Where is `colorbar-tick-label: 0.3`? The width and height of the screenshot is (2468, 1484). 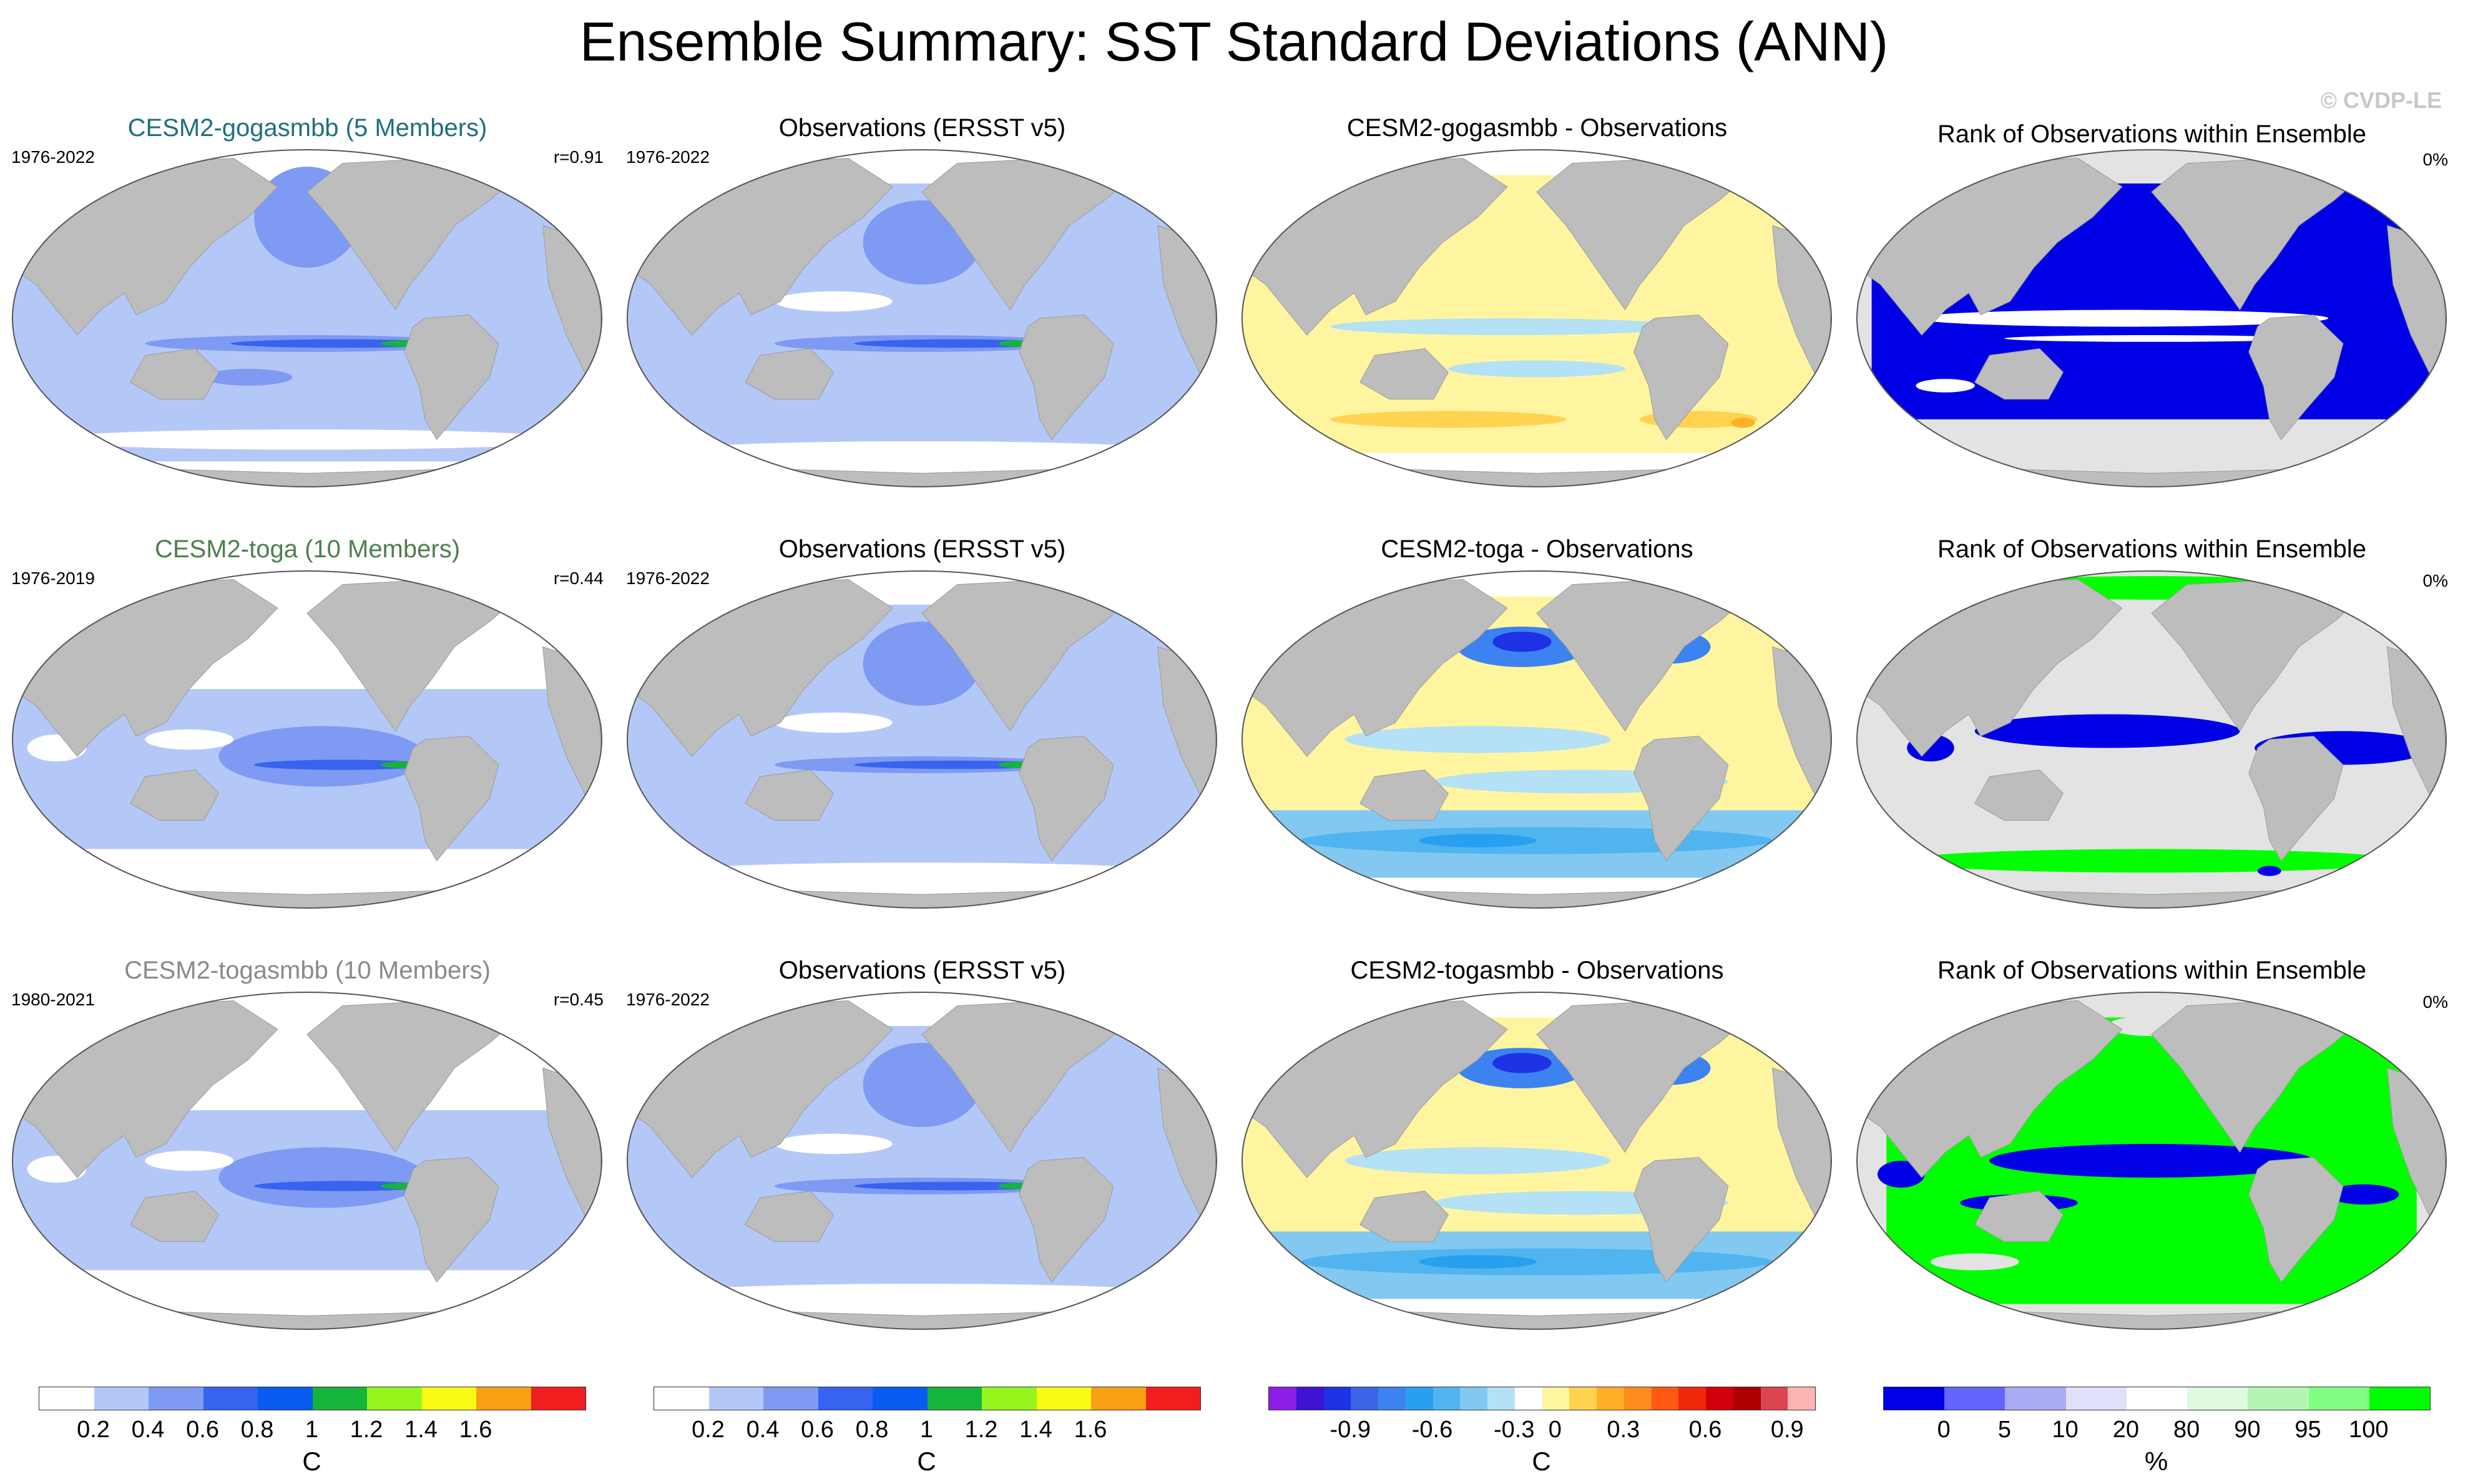
colorbar-tick-label: 0.3 is located at coordinates (1624, 1430).